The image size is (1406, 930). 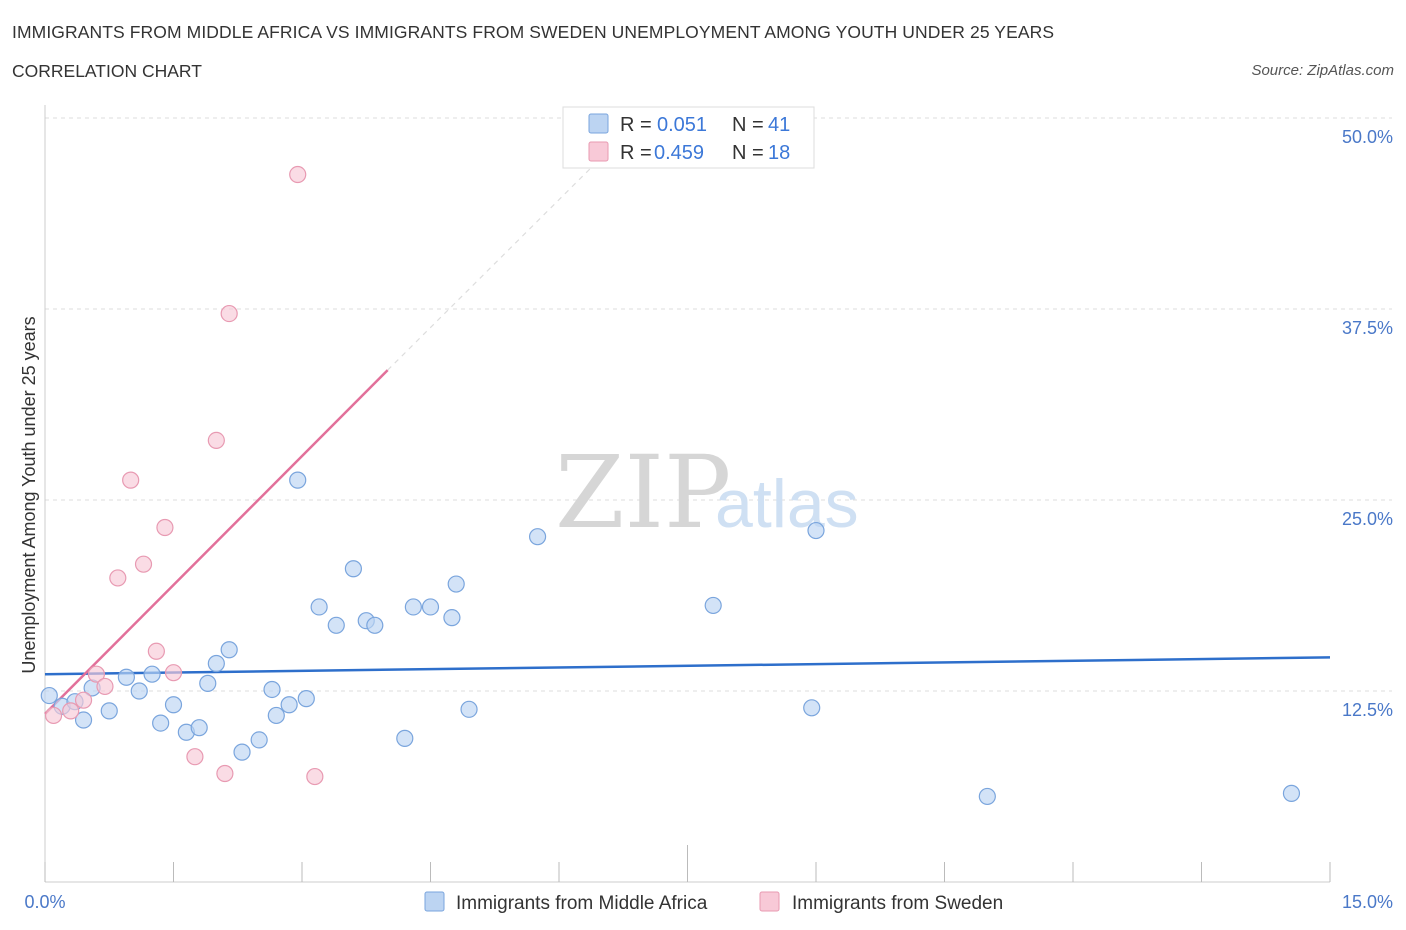 I want to click on trend-line-extension-pink, so click(x=499, y=259).